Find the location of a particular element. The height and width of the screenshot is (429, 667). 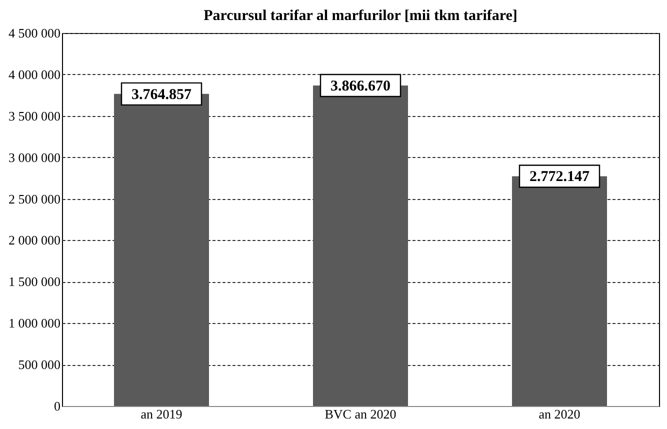

y-tick-label: 3 000 000 is located at coordinates (34, 157).